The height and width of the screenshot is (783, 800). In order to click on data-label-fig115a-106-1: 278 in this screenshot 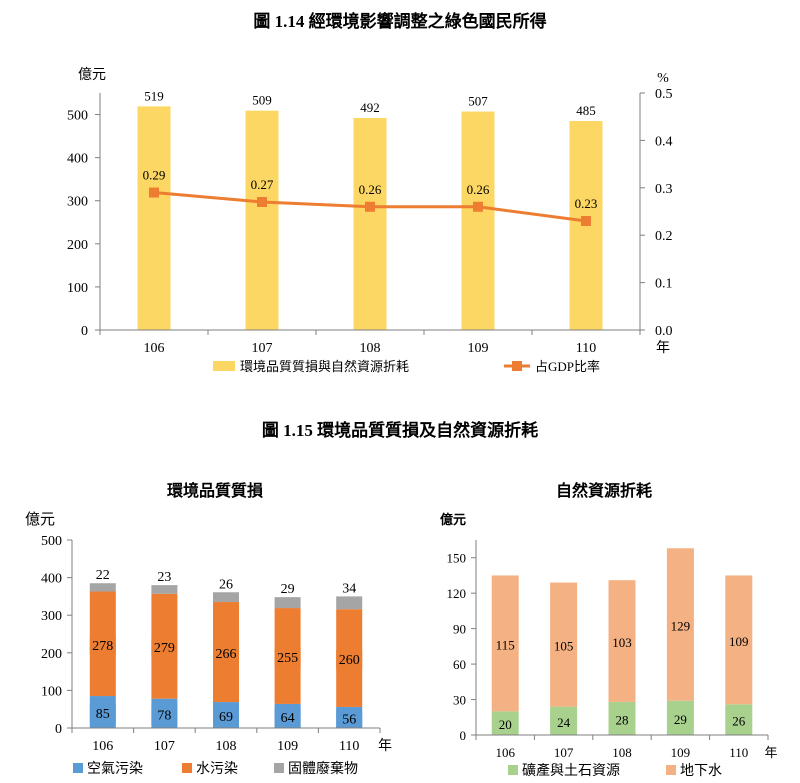, I will do `click(102, 646)`.